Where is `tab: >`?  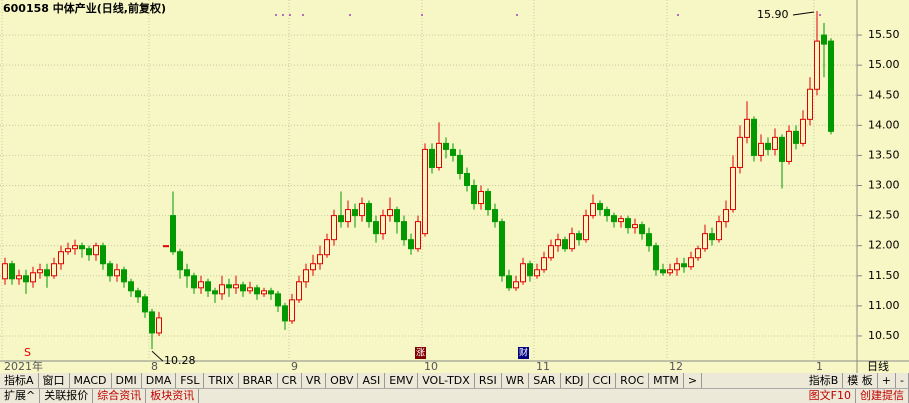
tab: > is located at coordinates (693, 380).